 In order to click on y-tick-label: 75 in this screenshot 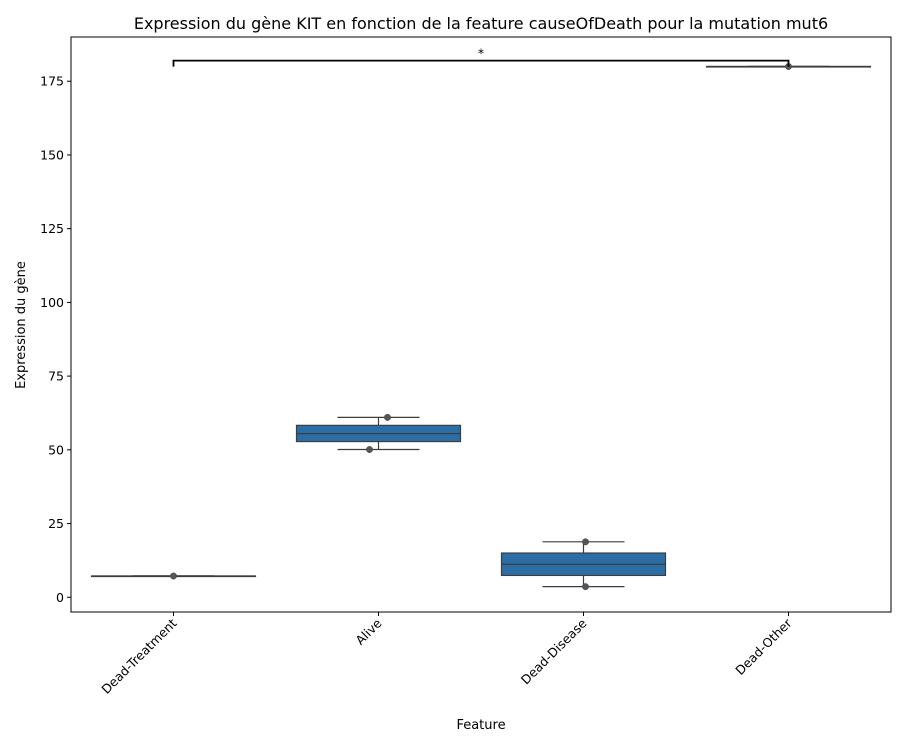, I will do `click(56, 376)`.